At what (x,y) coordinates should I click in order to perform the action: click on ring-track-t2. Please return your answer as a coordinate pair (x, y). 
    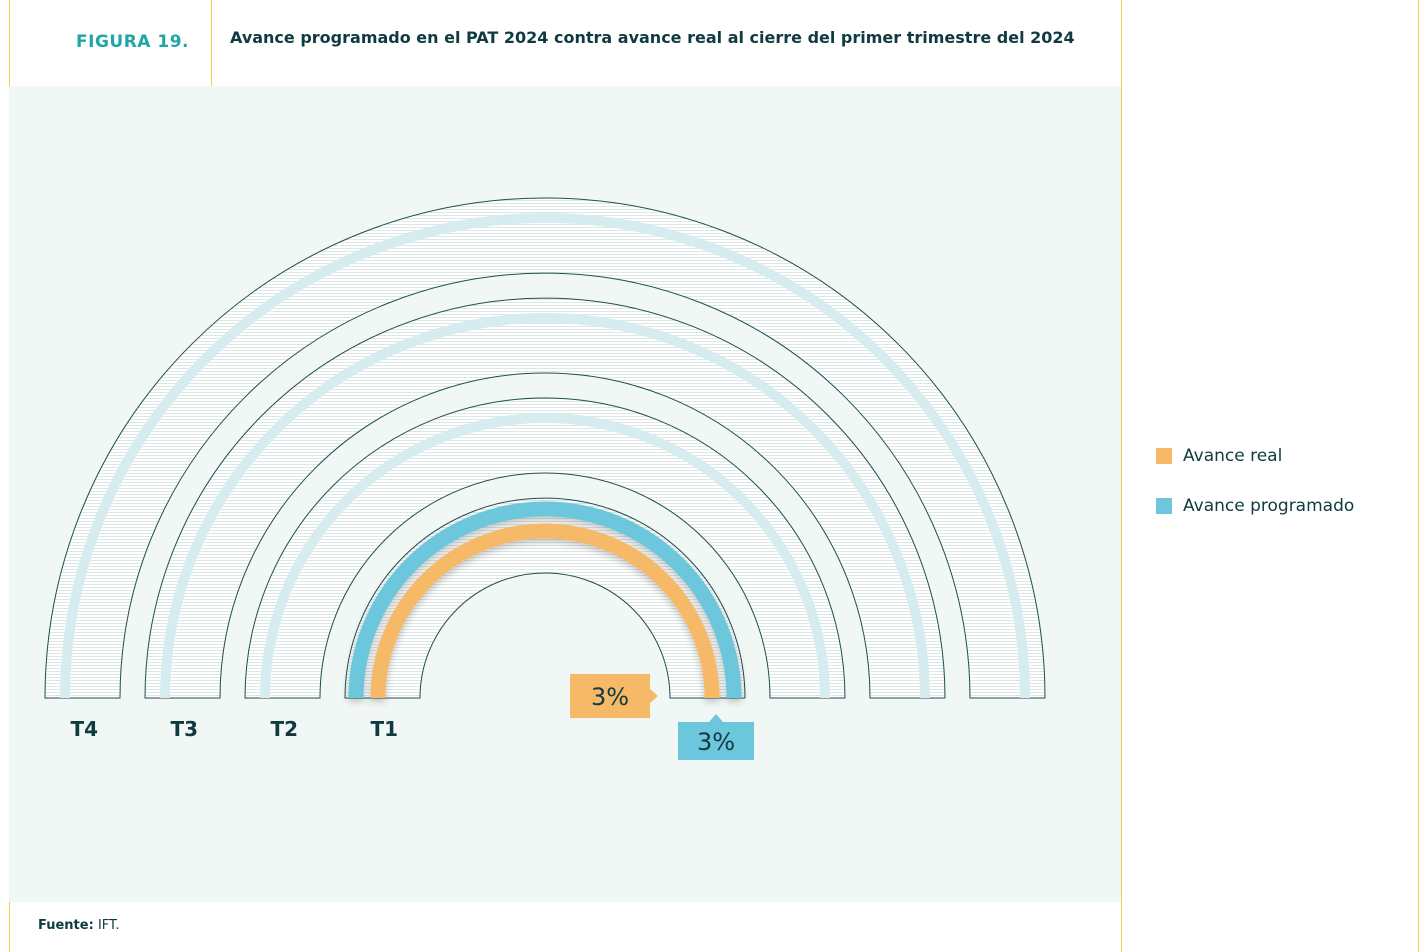
    Looking at the image, I should click on (545, 556).